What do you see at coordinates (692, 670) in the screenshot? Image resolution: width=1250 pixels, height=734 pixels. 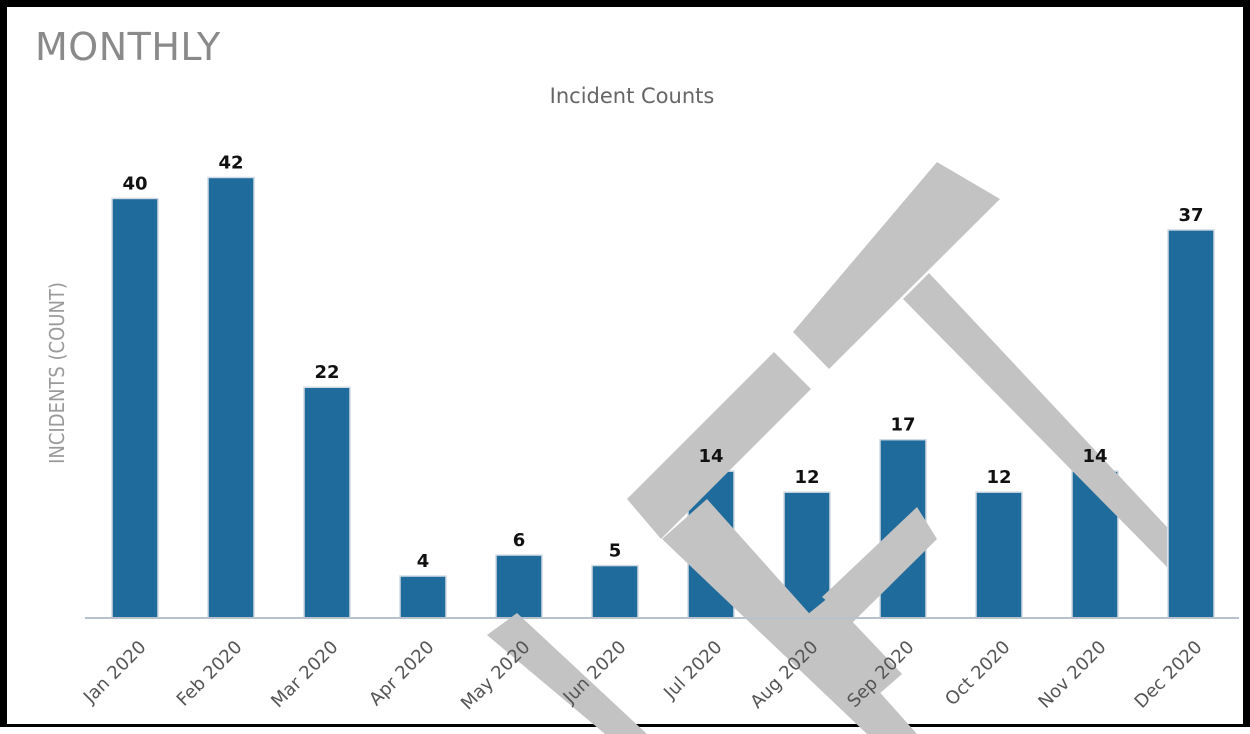 I see `x-tick-label: Jul 2020` at bounding box center [692, 670].